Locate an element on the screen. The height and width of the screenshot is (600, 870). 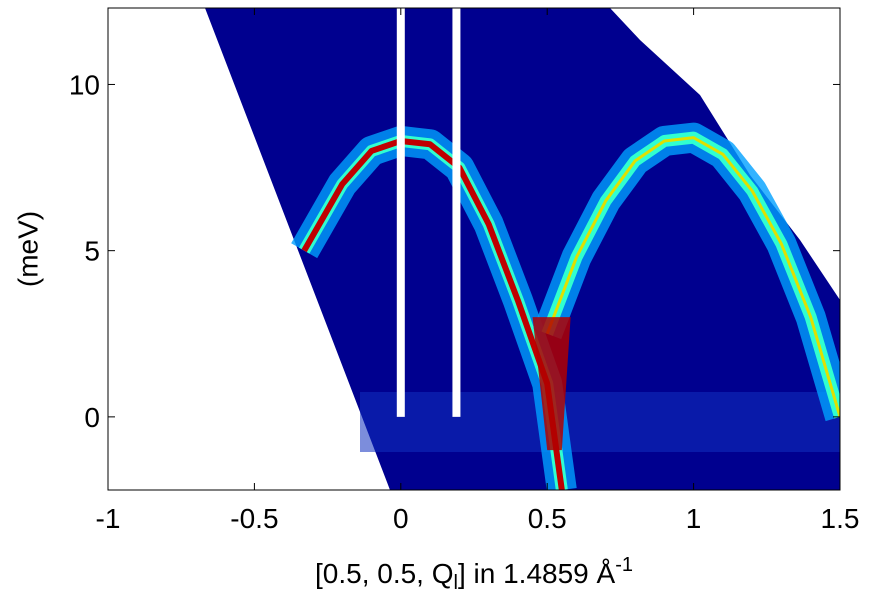
y-tick-label: 5 is located at coordinates (92, 251).